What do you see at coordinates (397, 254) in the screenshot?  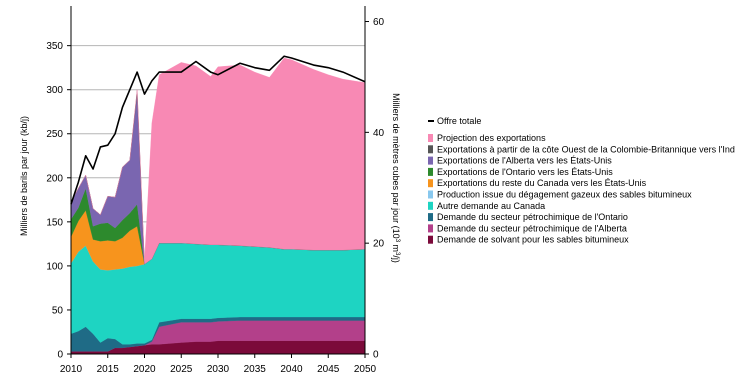 I see `y-right-label-sup2: 3` at bounding box center [397, 254].